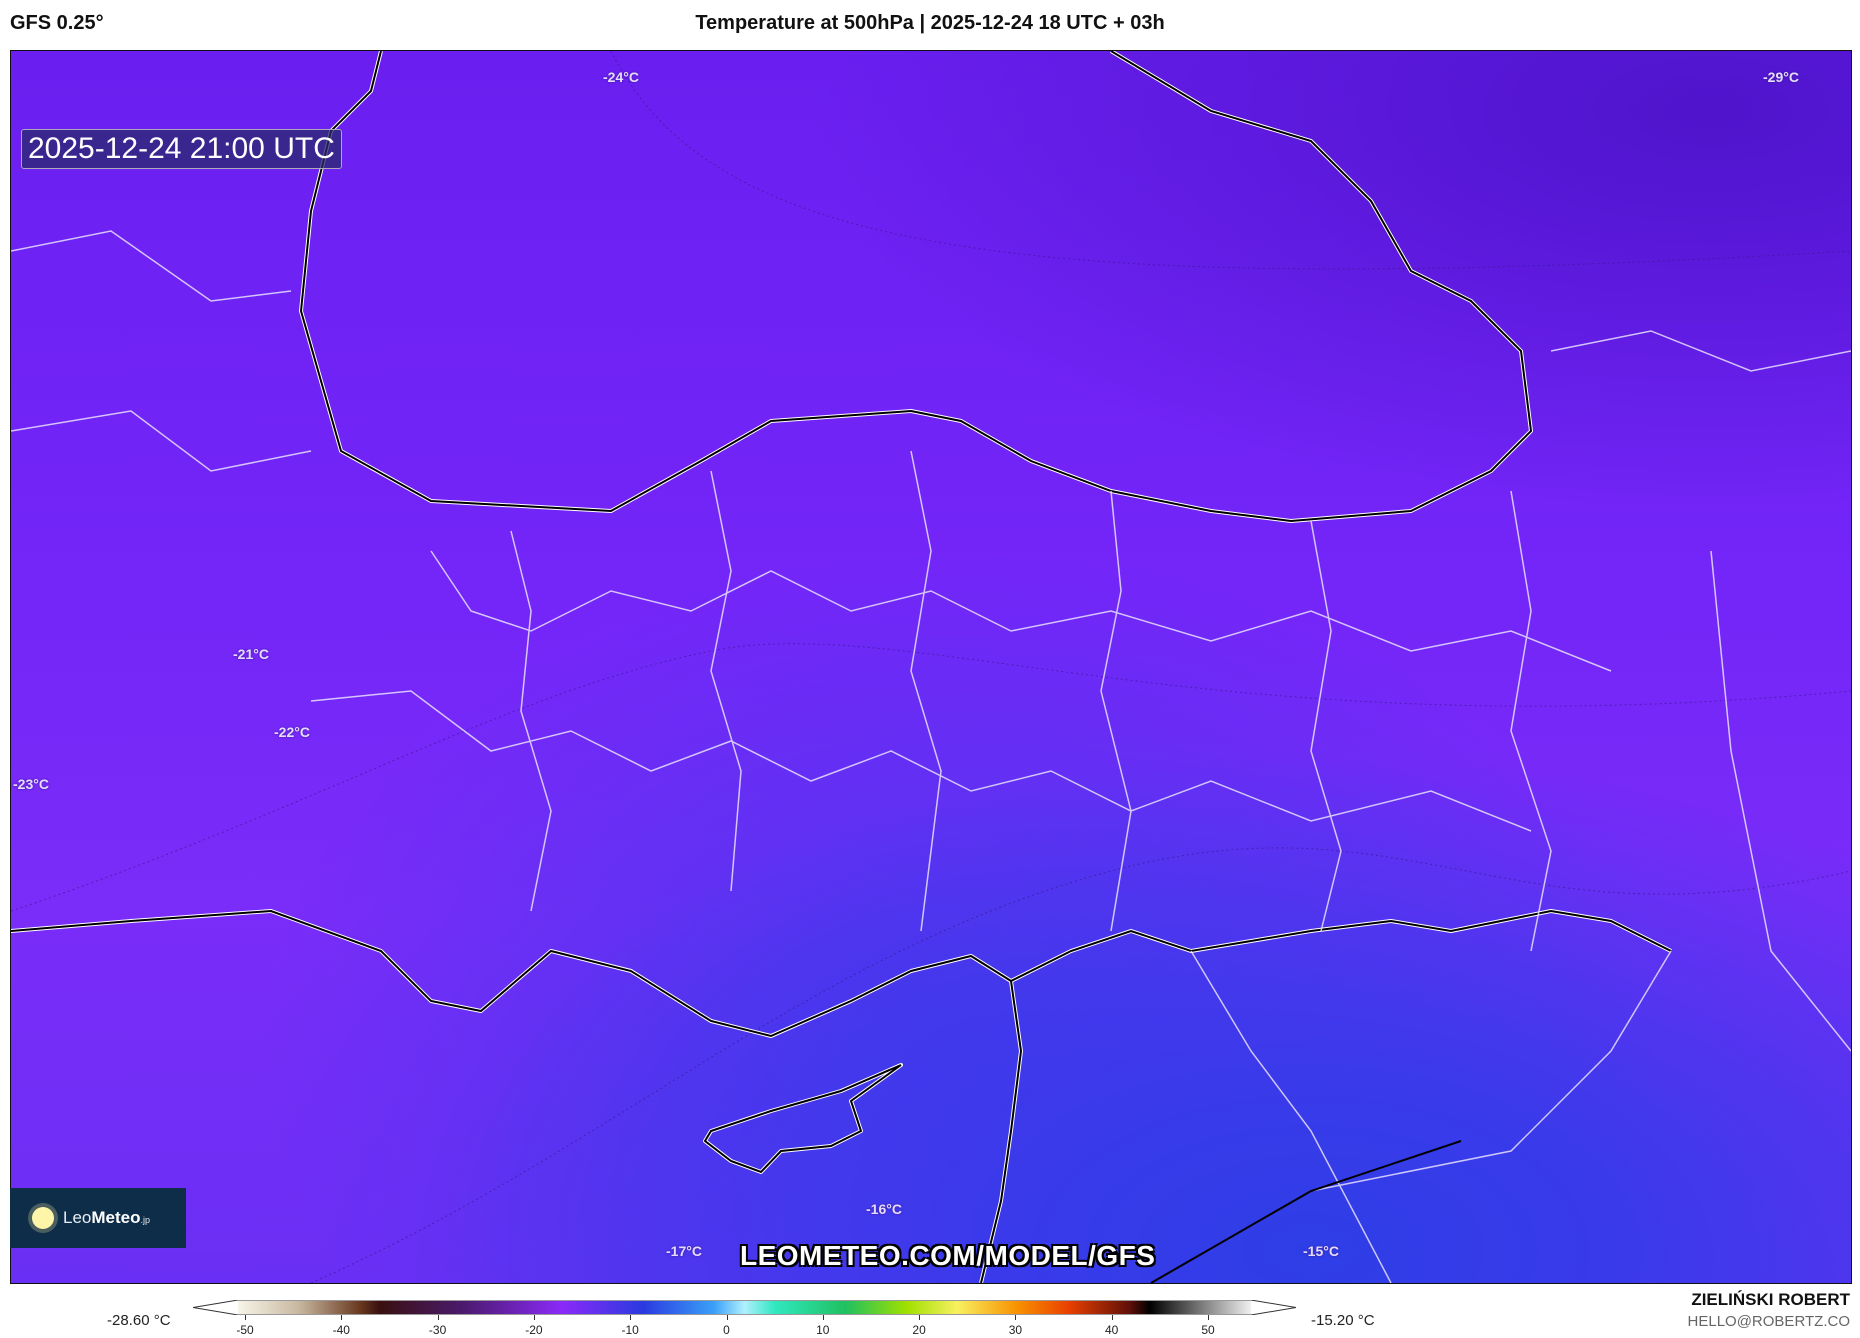  Describe the element at coordinates (1321, 1251) in the screenshot. I see `isotherm-label: -15°C` at that location.